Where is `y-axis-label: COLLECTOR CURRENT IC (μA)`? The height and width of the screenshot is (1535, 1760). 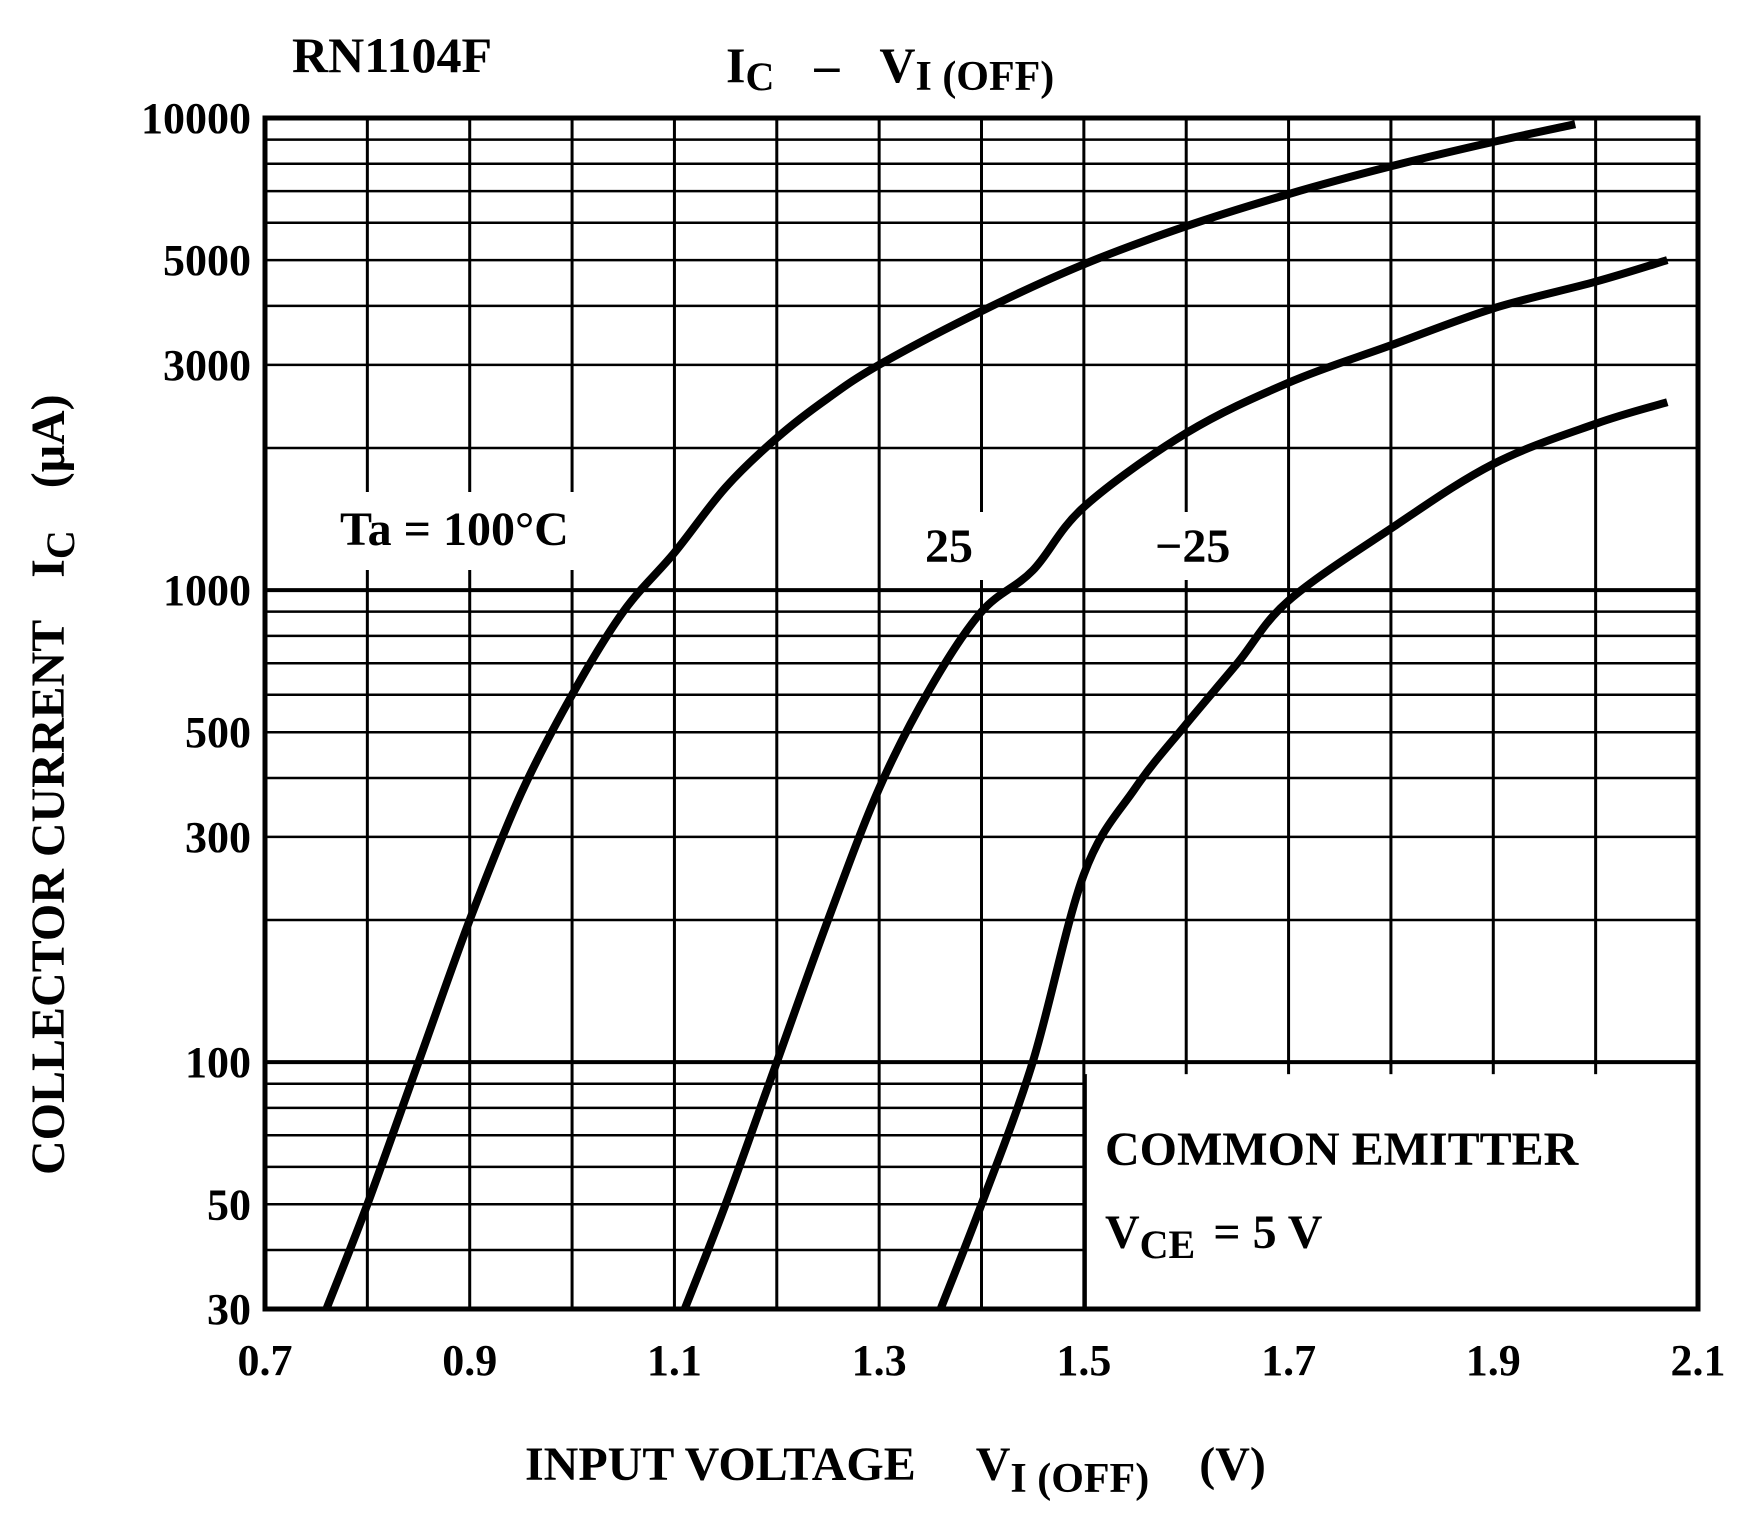 y-axis-label: COLLECTOR CURRENT IC (μA) is located at coordinates (52, 784).